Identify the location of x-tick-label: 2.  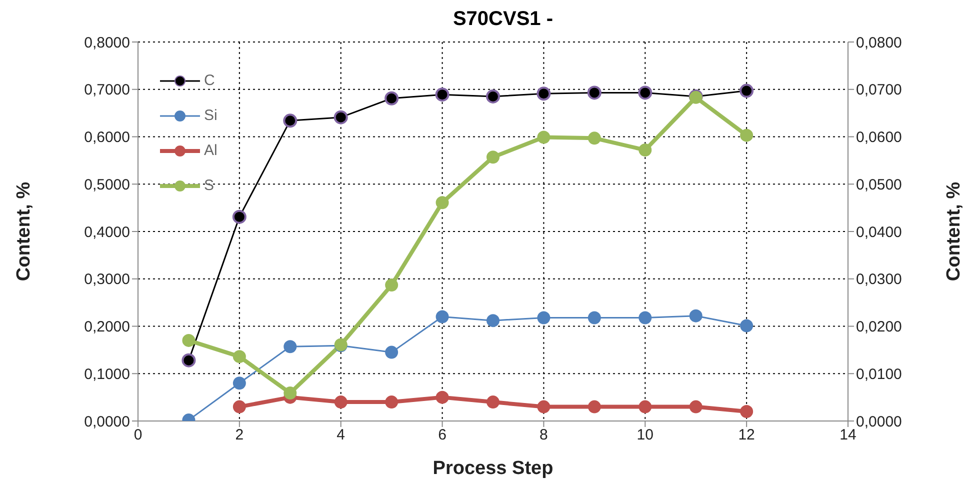
(239, 435).